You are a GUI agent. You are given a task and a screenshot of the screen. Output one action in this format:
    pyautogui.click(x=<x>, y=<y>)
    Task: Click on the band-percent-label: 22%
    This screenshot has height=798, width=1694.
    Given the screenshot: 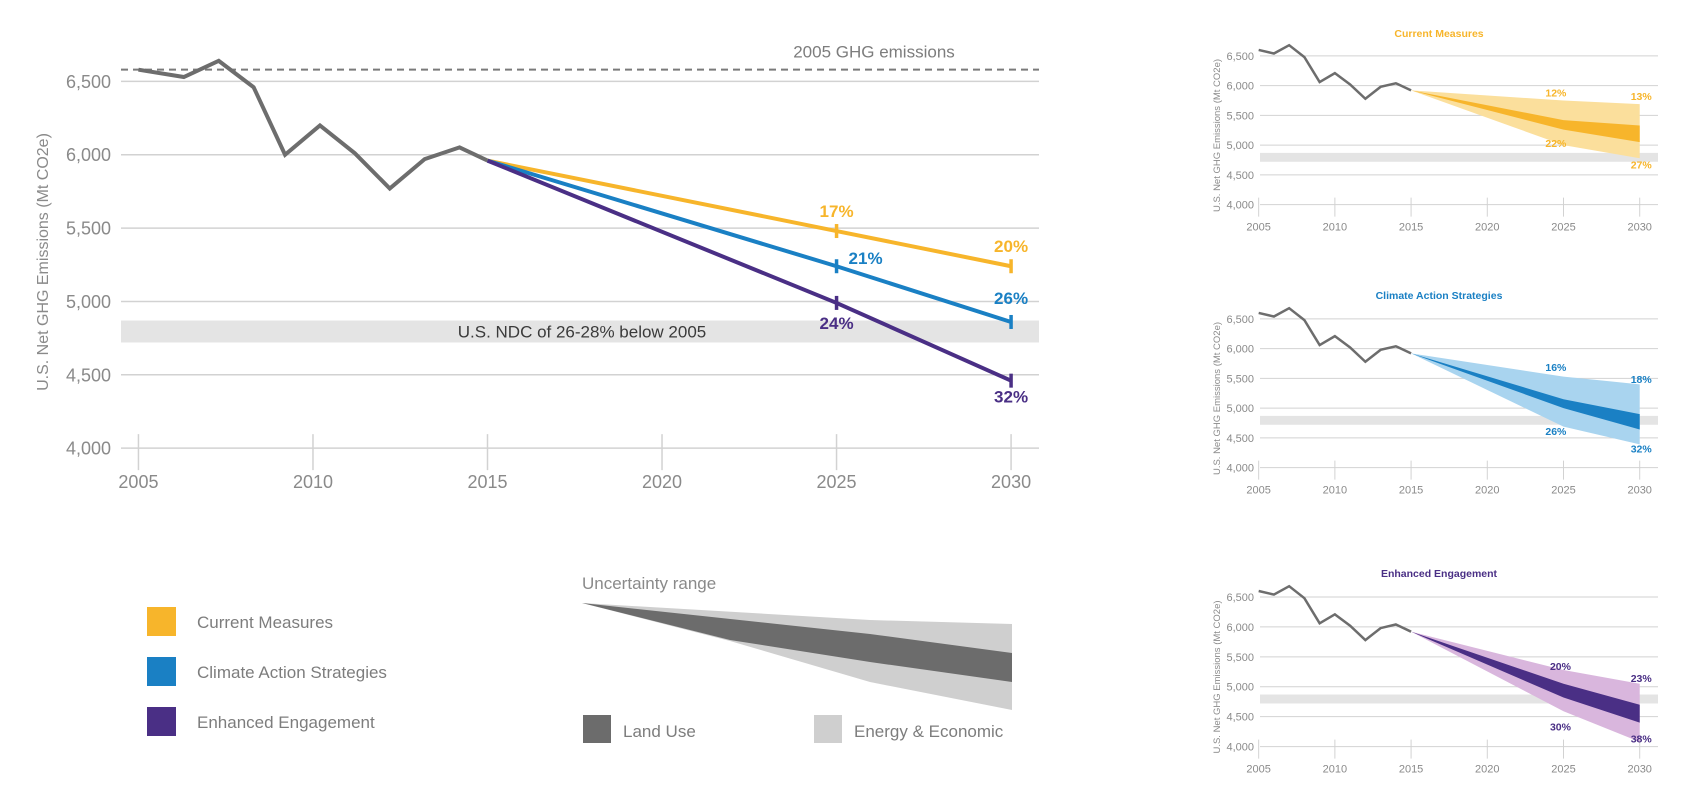 What is the action you would take?
    pyautogui.click(x=1556, y=144)
    